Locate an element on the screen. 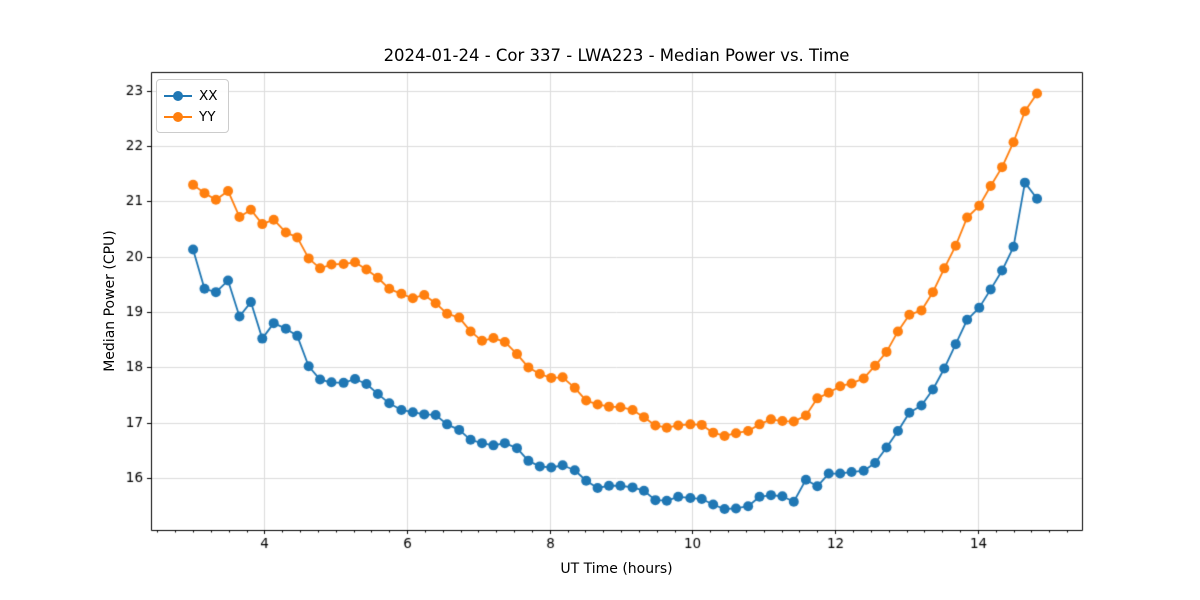 This screenshot has height=600, width=1200. legend: XX YY is located at coordinates (192, 106).